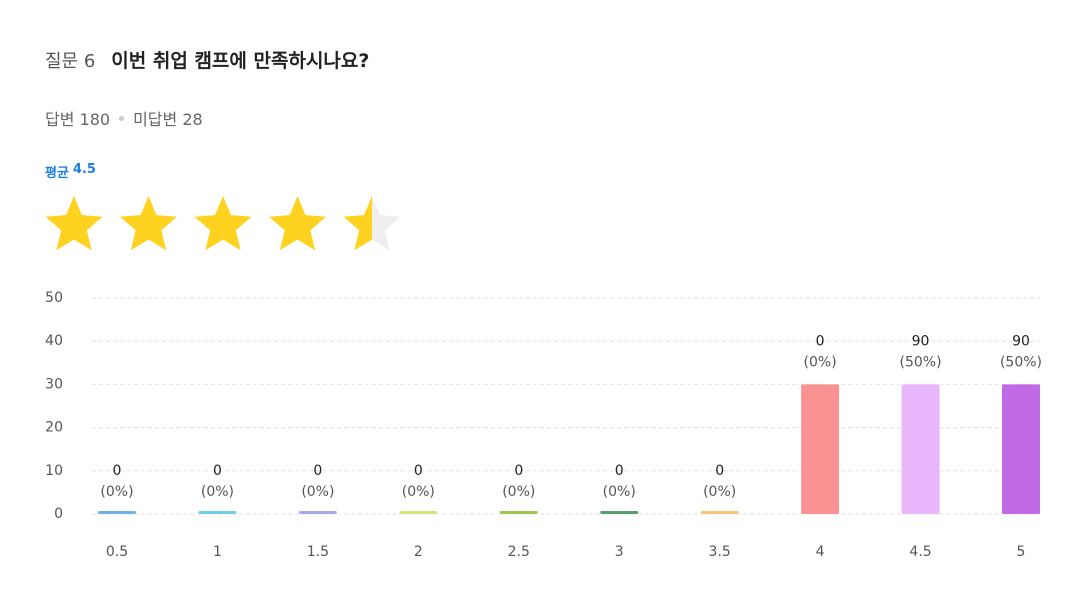  I want to click on x-tick-label: 4.5, so click(920, 552).